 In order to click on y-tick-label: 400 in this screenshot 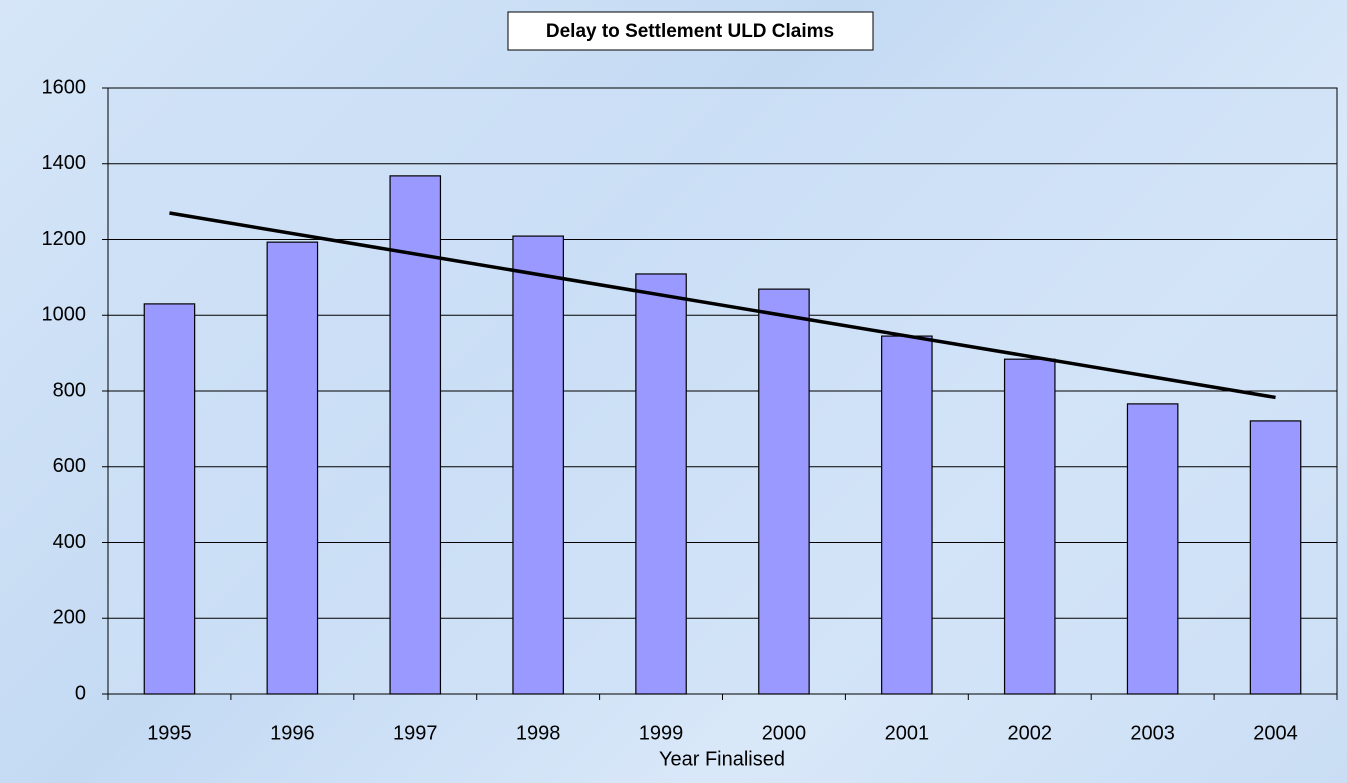, I will do `click(69, 542)`.